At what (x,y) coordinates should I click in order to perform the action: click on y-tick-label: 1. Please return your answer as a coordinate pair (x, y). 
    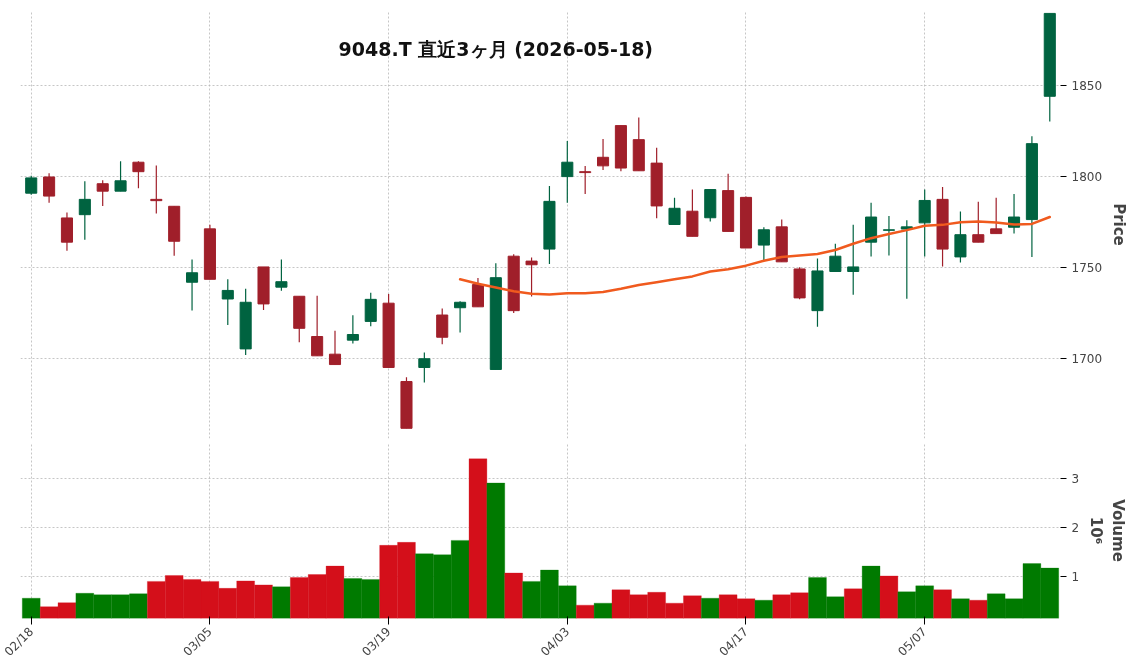
    Looking at the image, I should click on (1075, 577).